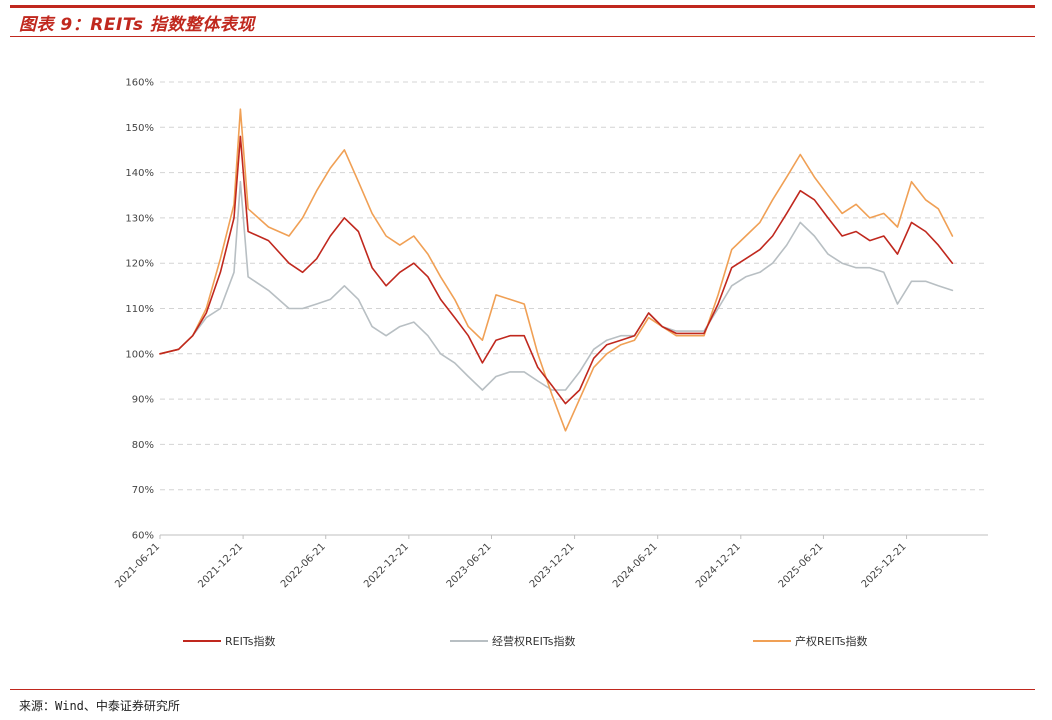 This screenshot has height=720, width=1052. I want to click on y-tick-label: 80%, so click(143, 445).